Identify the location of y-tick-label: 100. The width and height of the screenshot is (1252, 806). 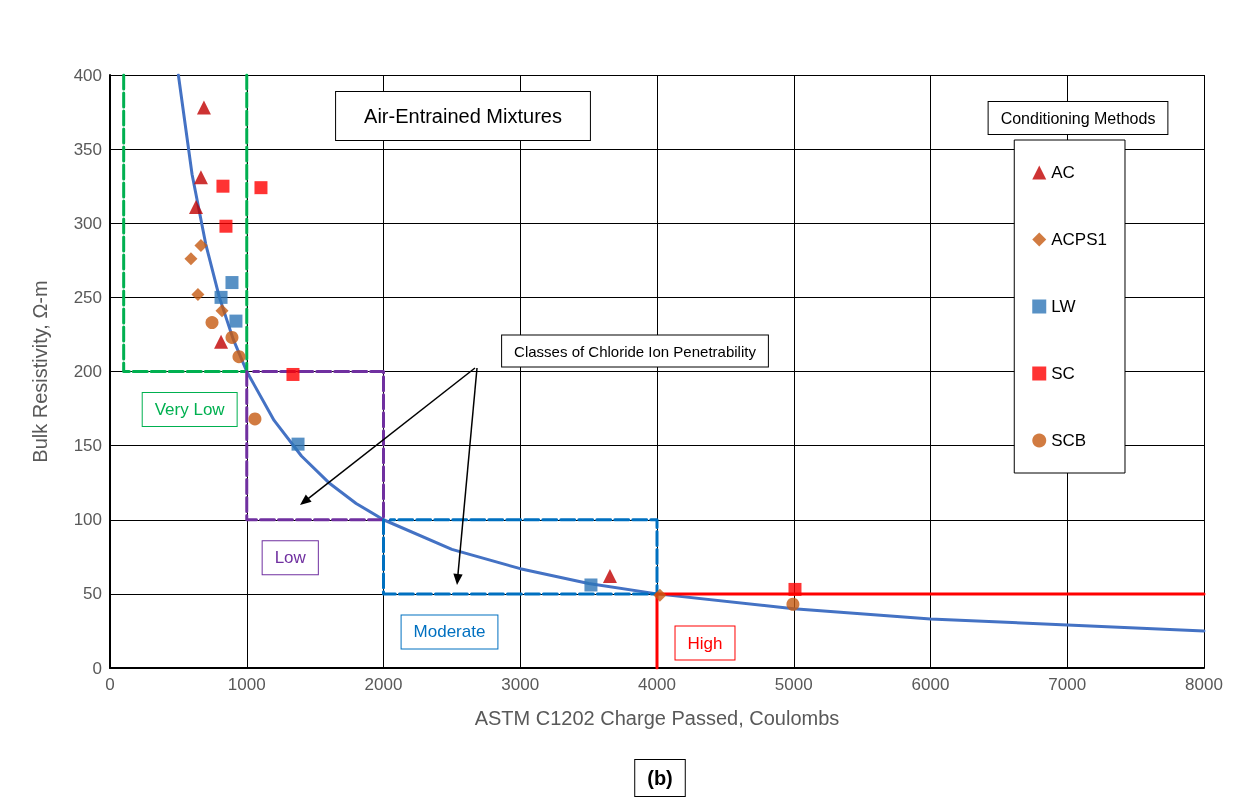
(87, 520).